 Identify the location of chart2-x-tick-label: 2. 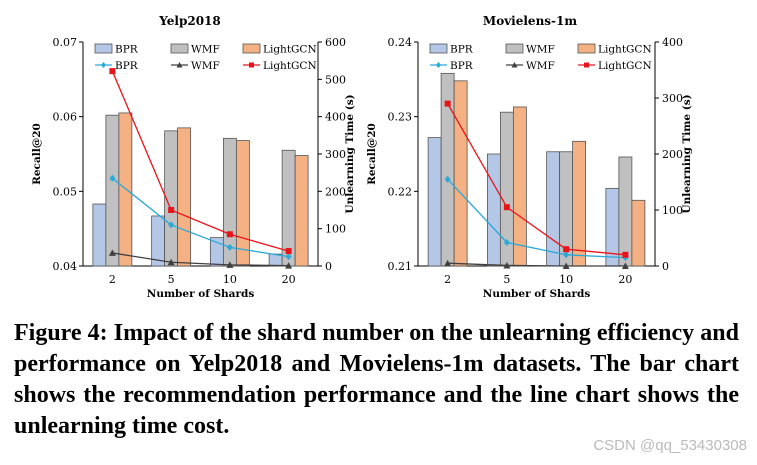
(447, 279).